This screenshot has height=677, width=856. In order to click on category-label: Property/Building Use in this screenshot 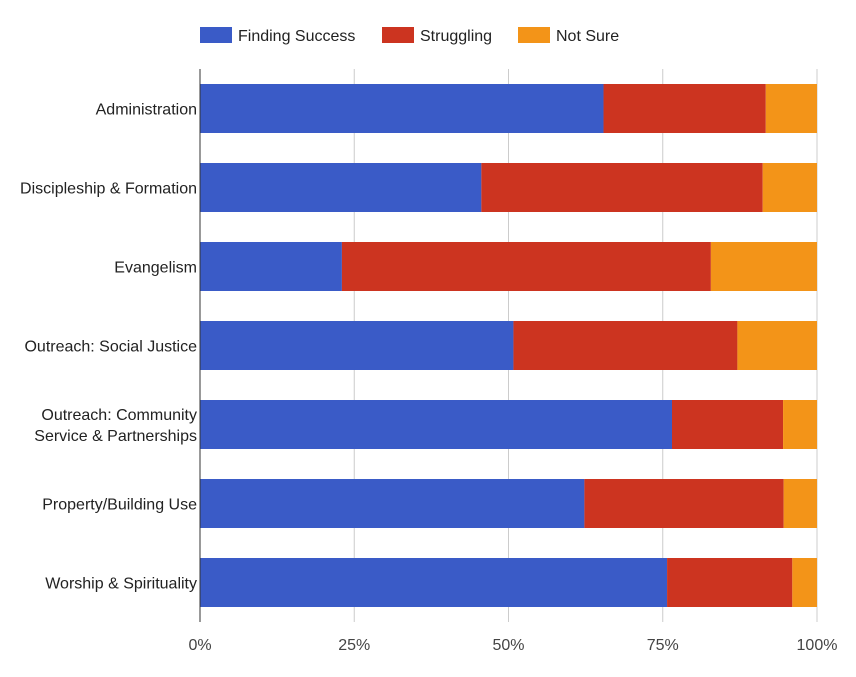, I will do `click(119, 505)`.